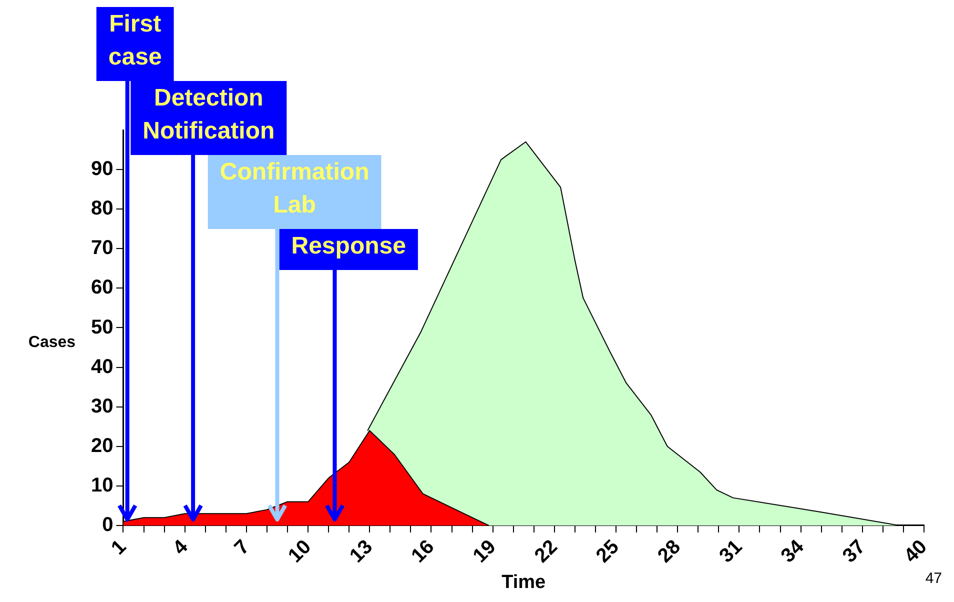 Image resolution: width=954 pixels, height=602 pixels. What do you see at coordinates (916, 552) in the screenshot?
I see `x-tick-label: 40` at bounding box center [916, 552].